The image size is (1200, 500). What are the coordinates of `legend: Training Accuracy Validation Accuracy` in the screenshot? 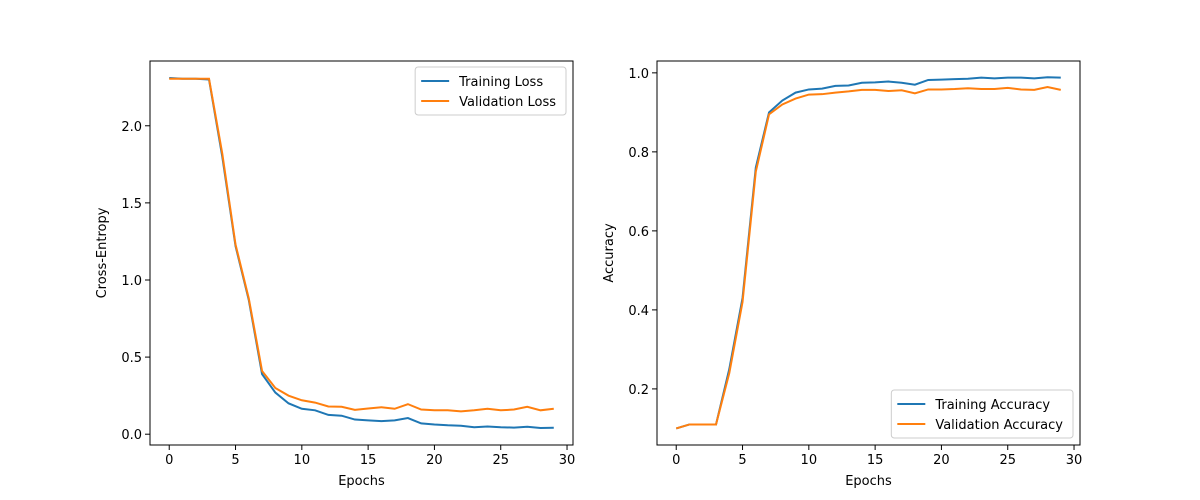 It's located at (982, 414).